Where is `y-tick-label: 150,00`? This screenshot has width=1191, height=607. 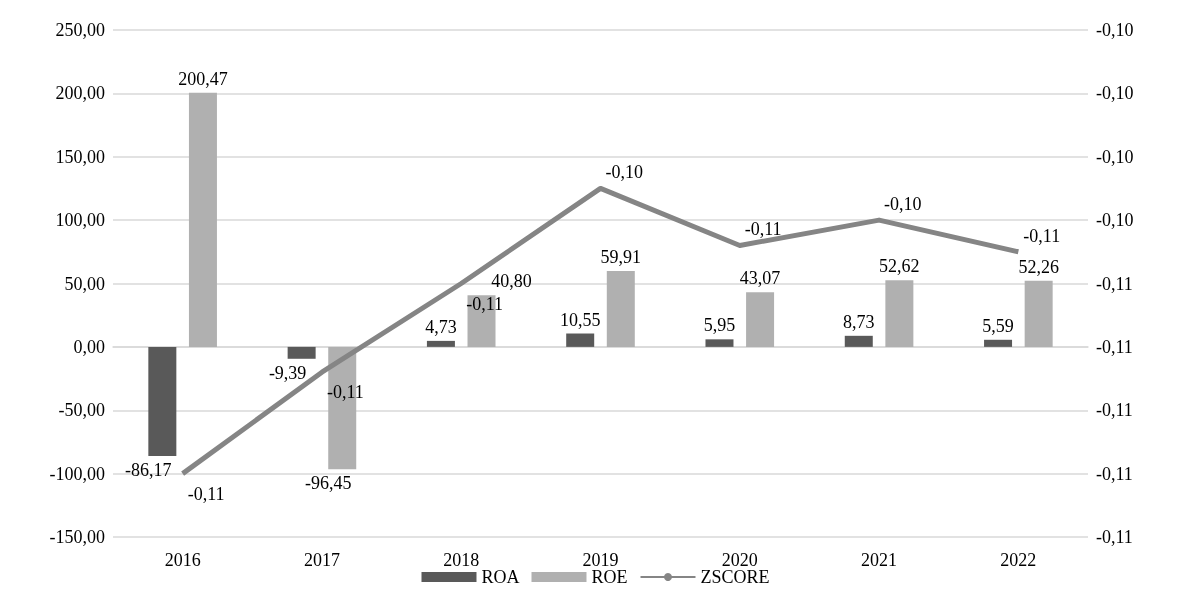 y-tick-label: 150,00 is located at coordinates (80, 156).